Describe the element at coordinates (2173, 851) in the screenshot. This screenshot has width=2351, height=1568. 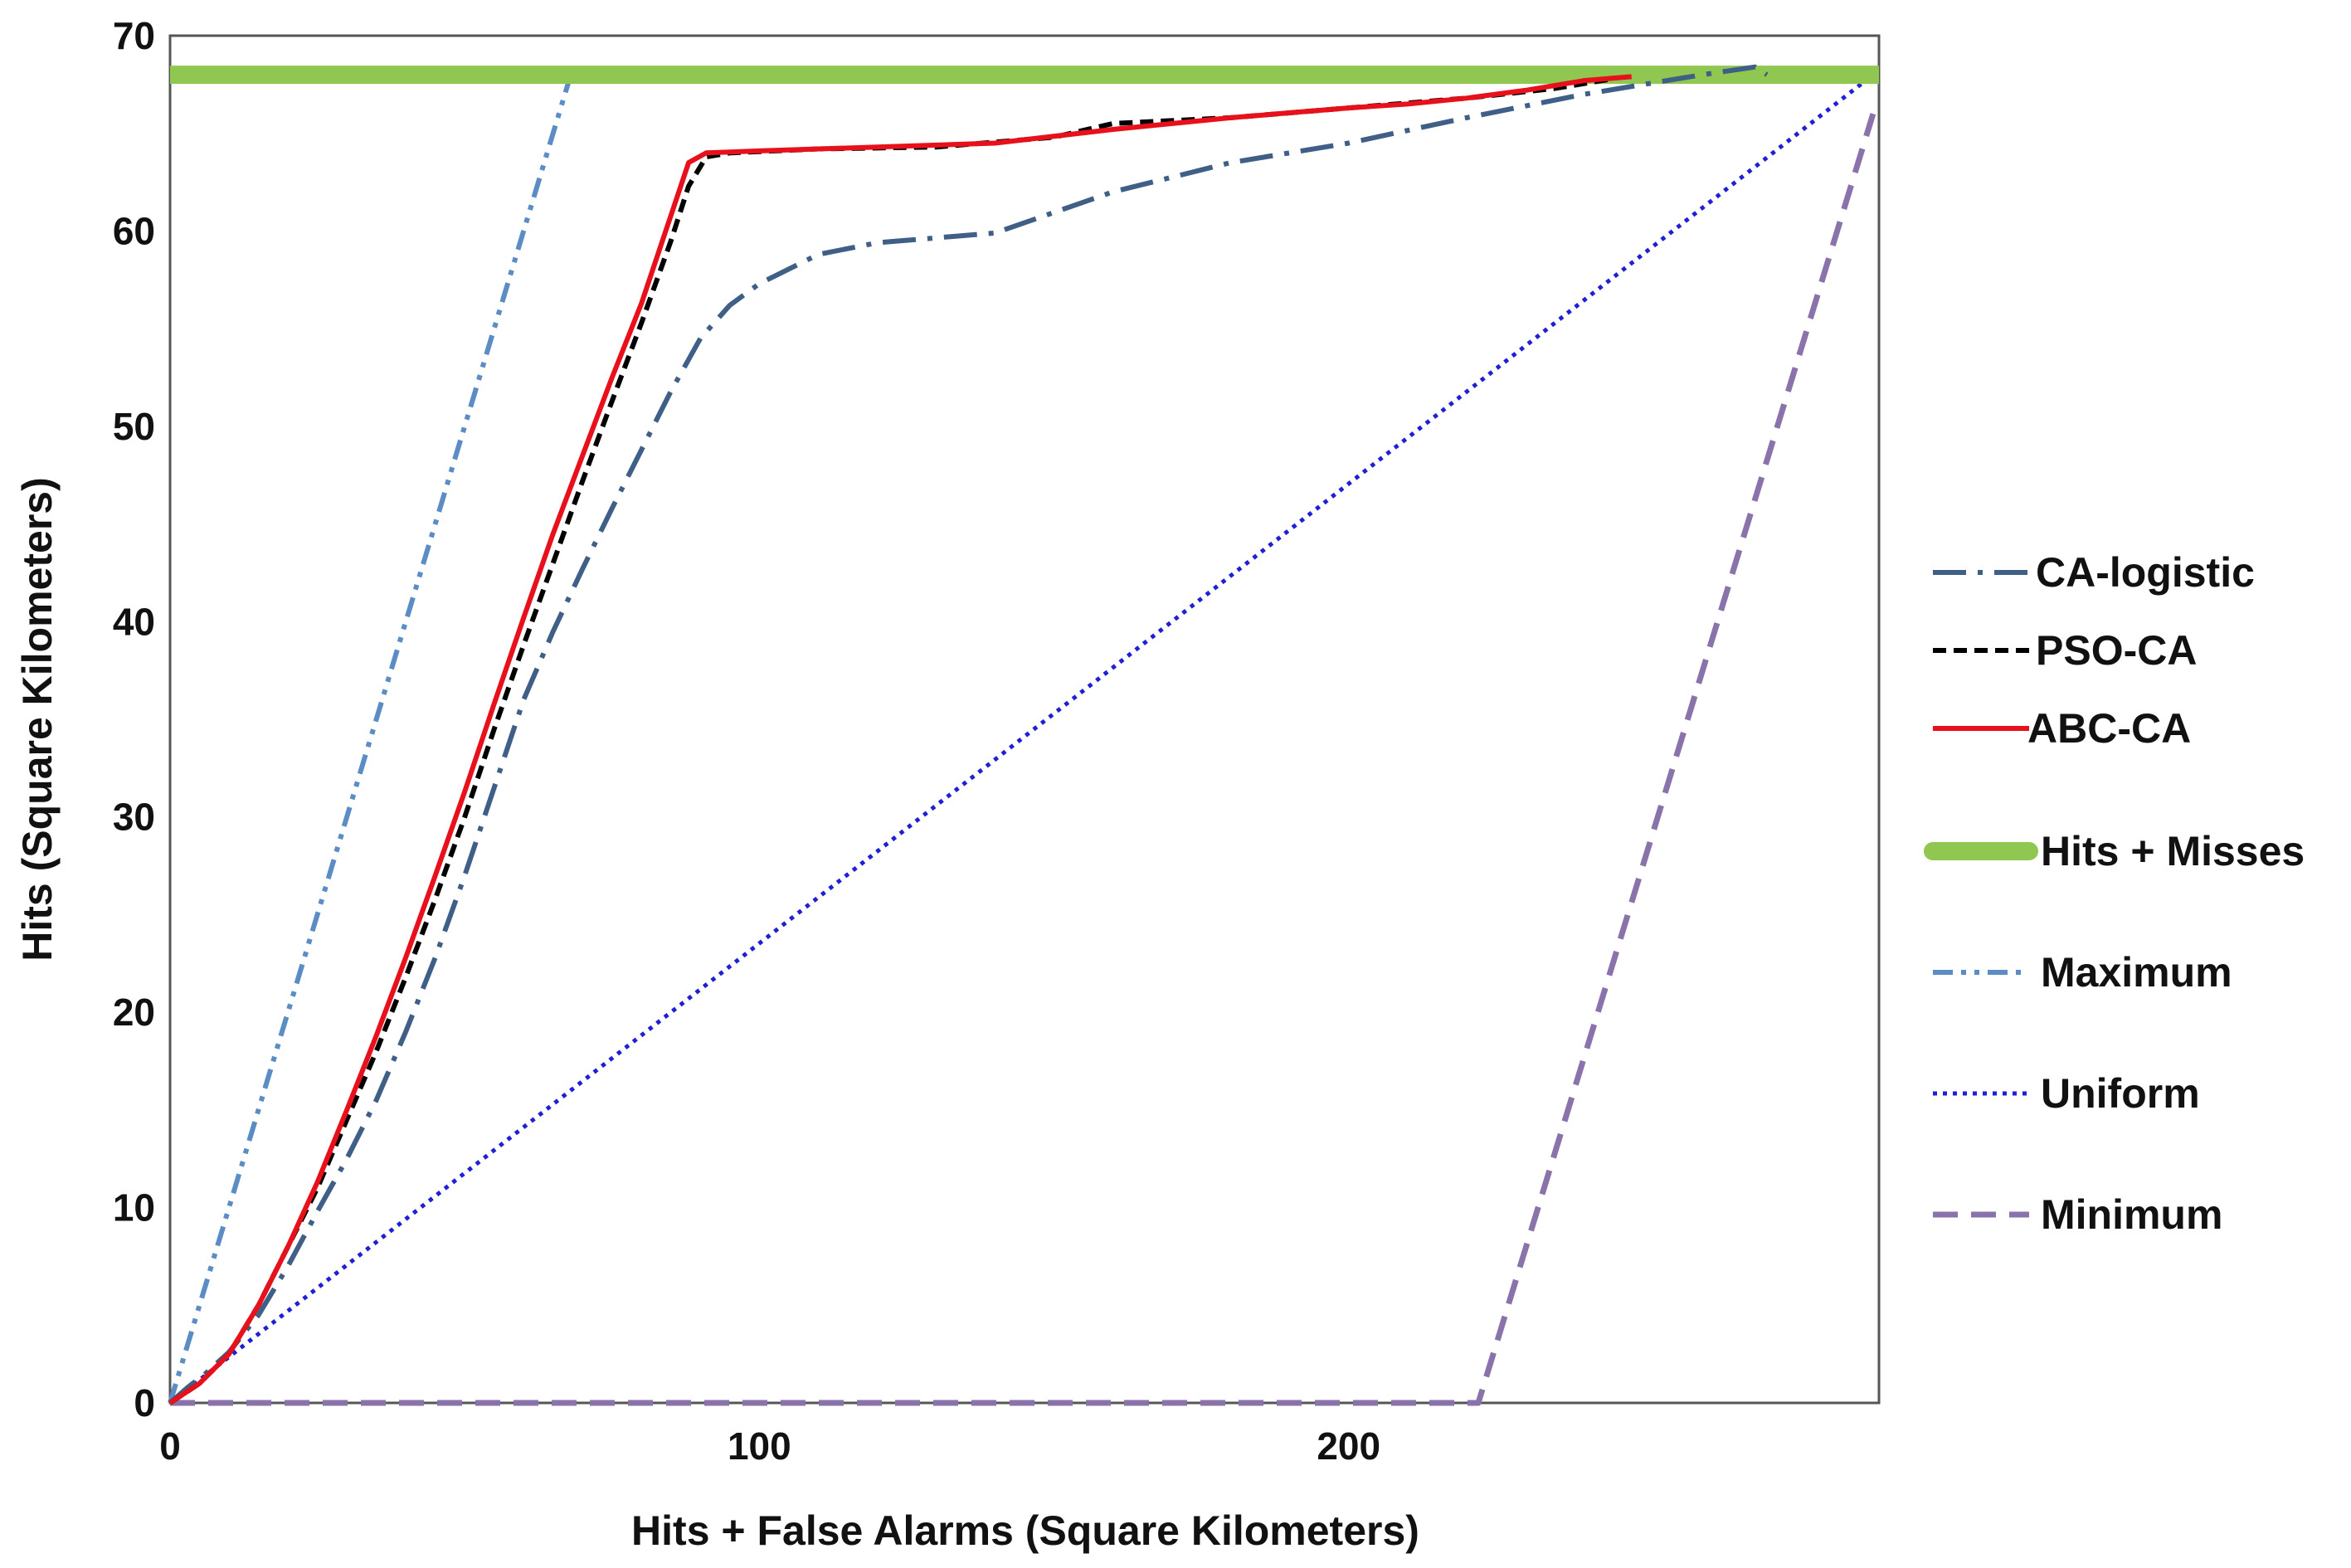
I see `legend-label-hits-misses: Hits + Misses` at that location.